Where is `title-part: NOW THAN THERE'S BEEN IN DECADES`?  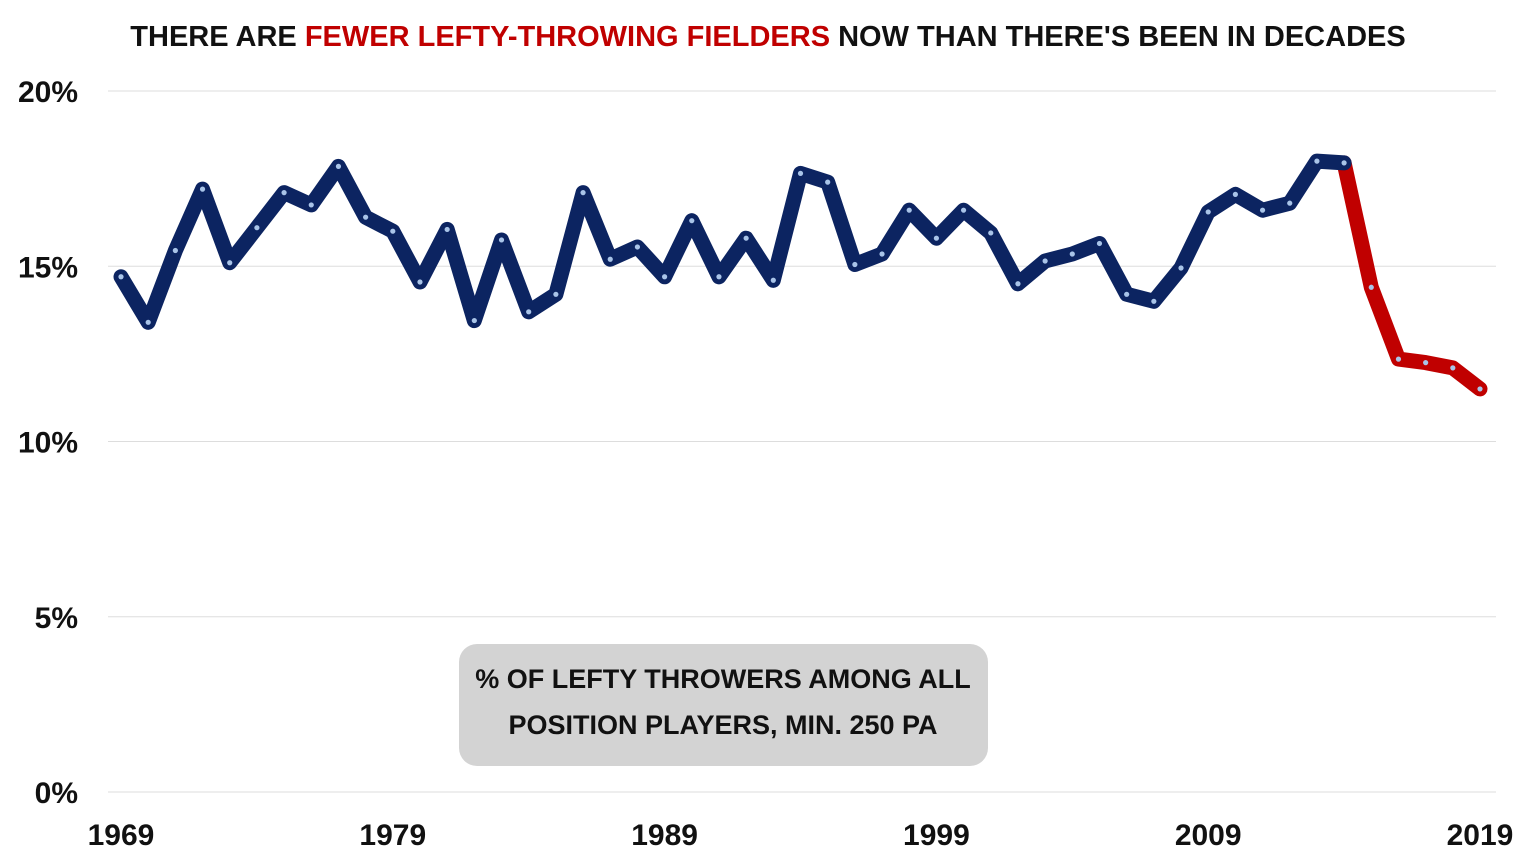 title-part: NOW THAN THERE'S BEEN IN DECADES is located at coordinates (1118, 37).